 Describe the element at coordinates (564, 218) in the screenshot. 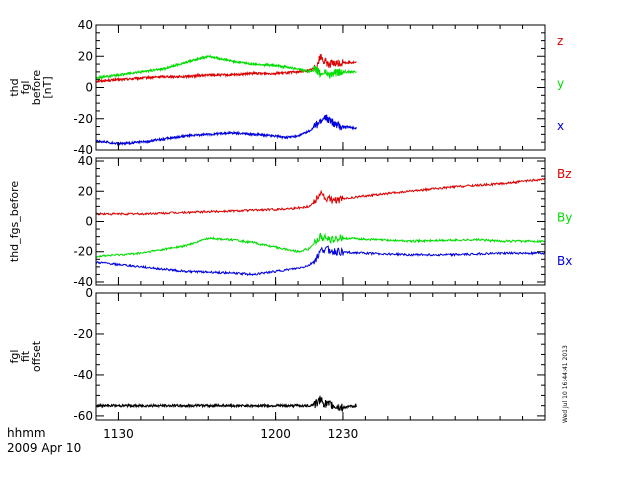

I see `legend-entry-By: By` at that location.